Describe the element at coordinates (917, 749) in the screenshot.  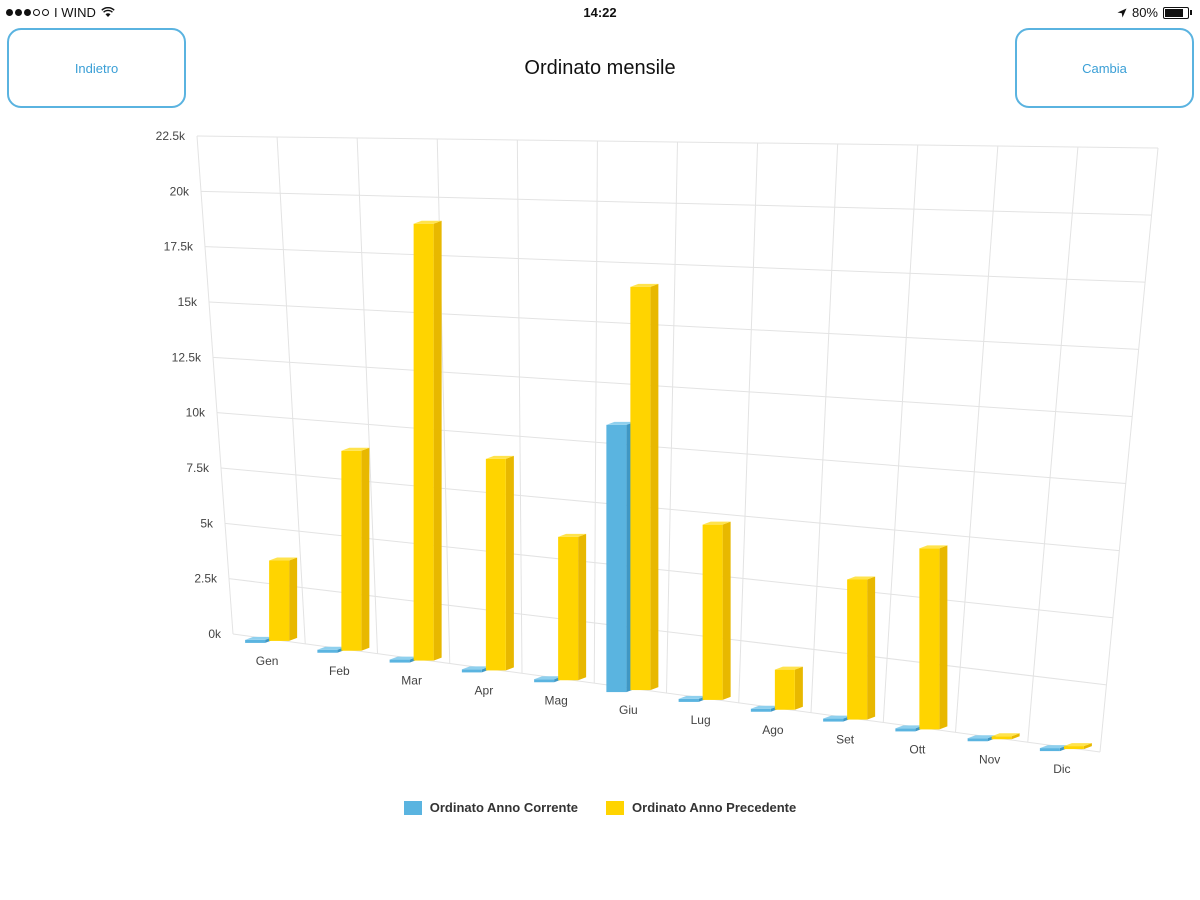
I see `x-tick-label: Ott` at that location.